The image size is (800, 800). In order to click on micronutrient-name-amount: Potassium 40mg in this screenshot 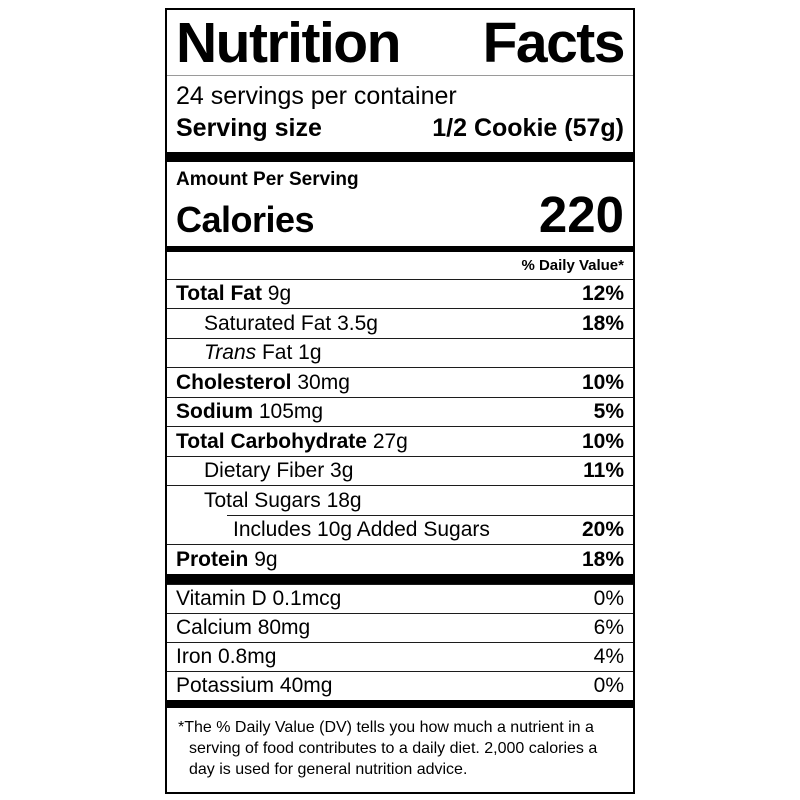, I will do `click(254, 685)`.